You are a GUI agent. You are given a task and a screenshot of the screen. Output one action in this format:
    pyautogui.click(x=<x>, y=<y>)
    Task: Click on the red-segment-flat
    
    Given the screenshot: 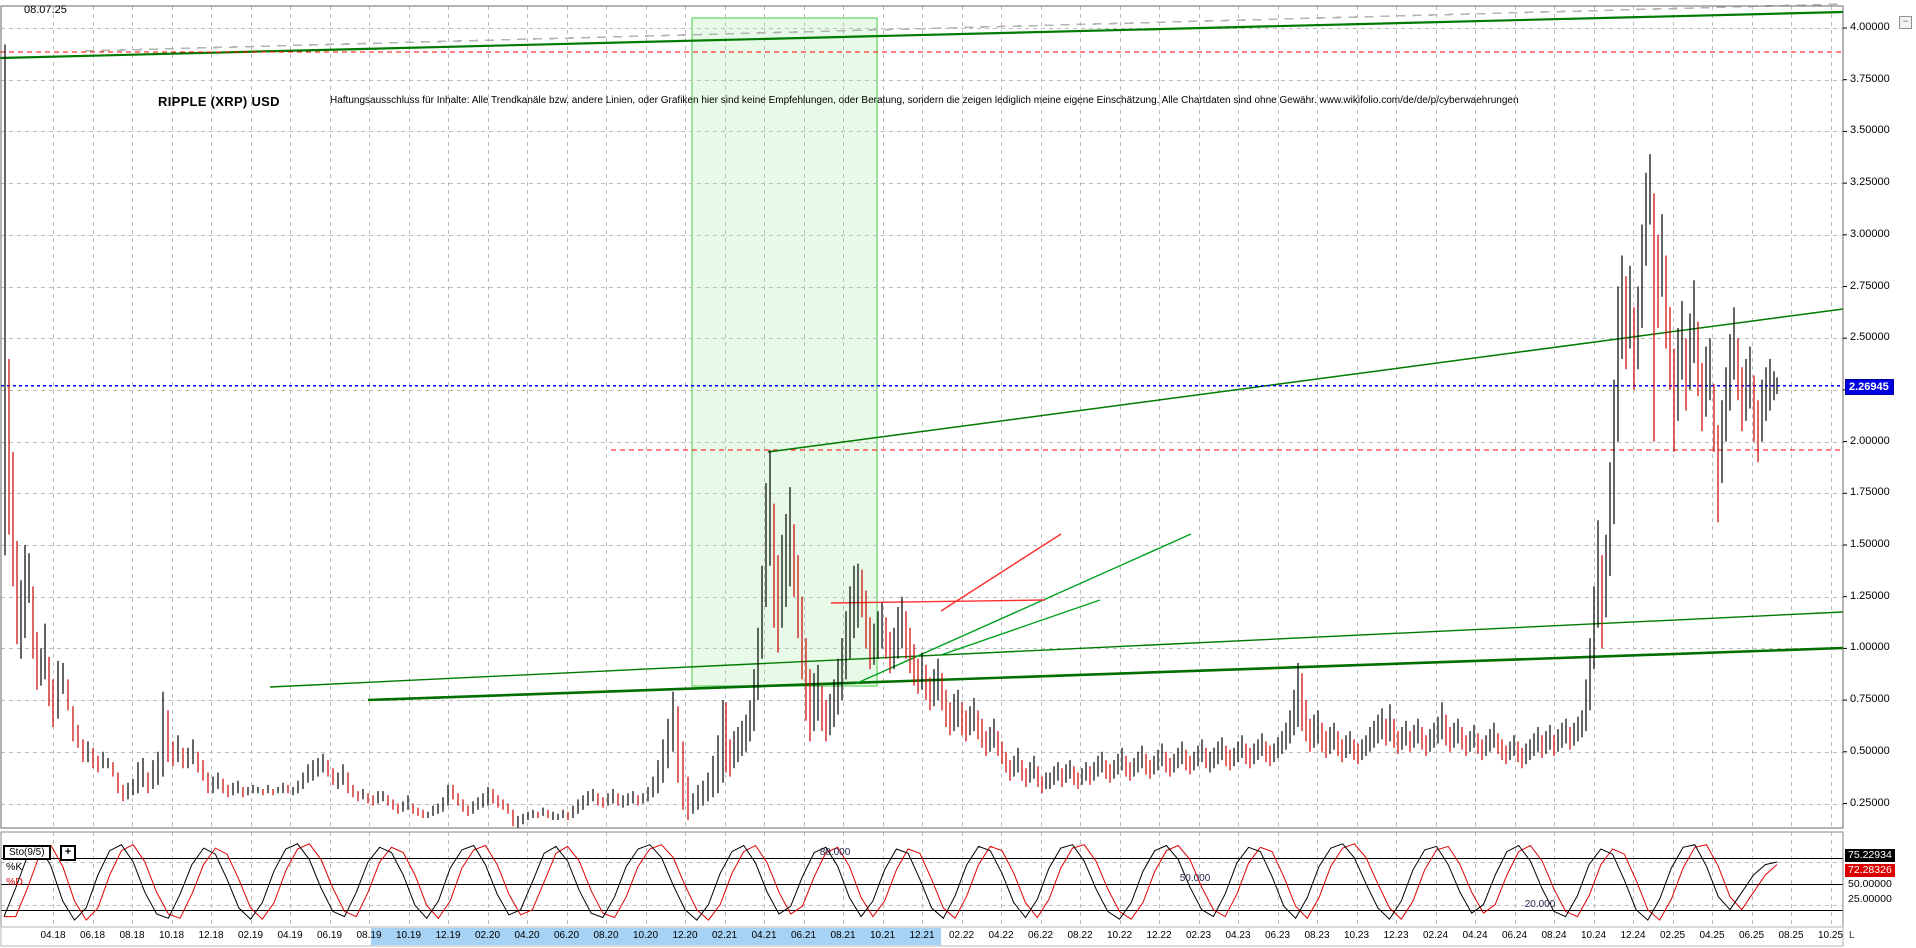 What is the action you would take?
    pyautogui.click(x=938, y=601)
    